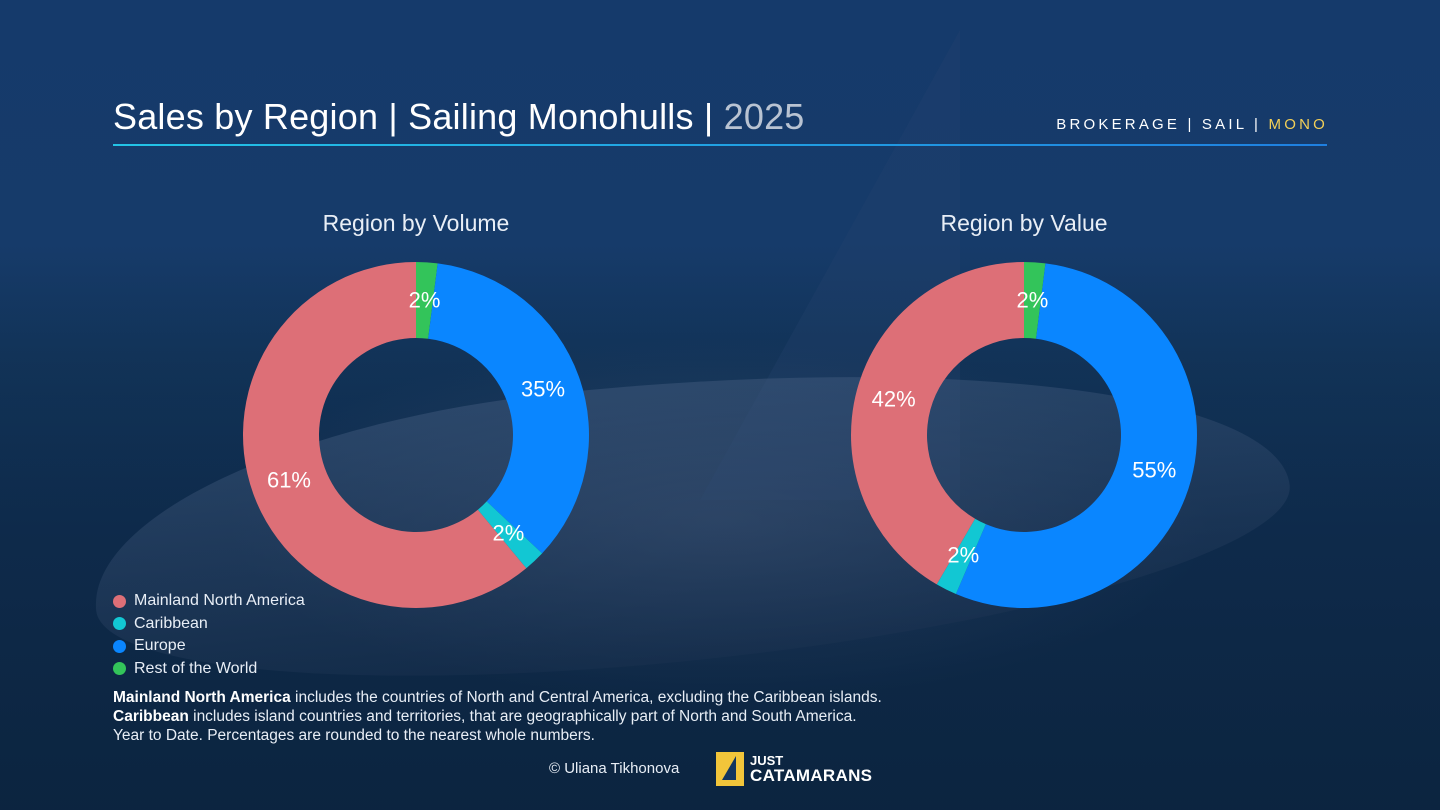 Image resolution: width=1440 pixels, height=810 pixels. What do you see at coordinates (289, 480) in the screenshot?
I see `donut-data-label: 61%` at bounding box center [289, 480].